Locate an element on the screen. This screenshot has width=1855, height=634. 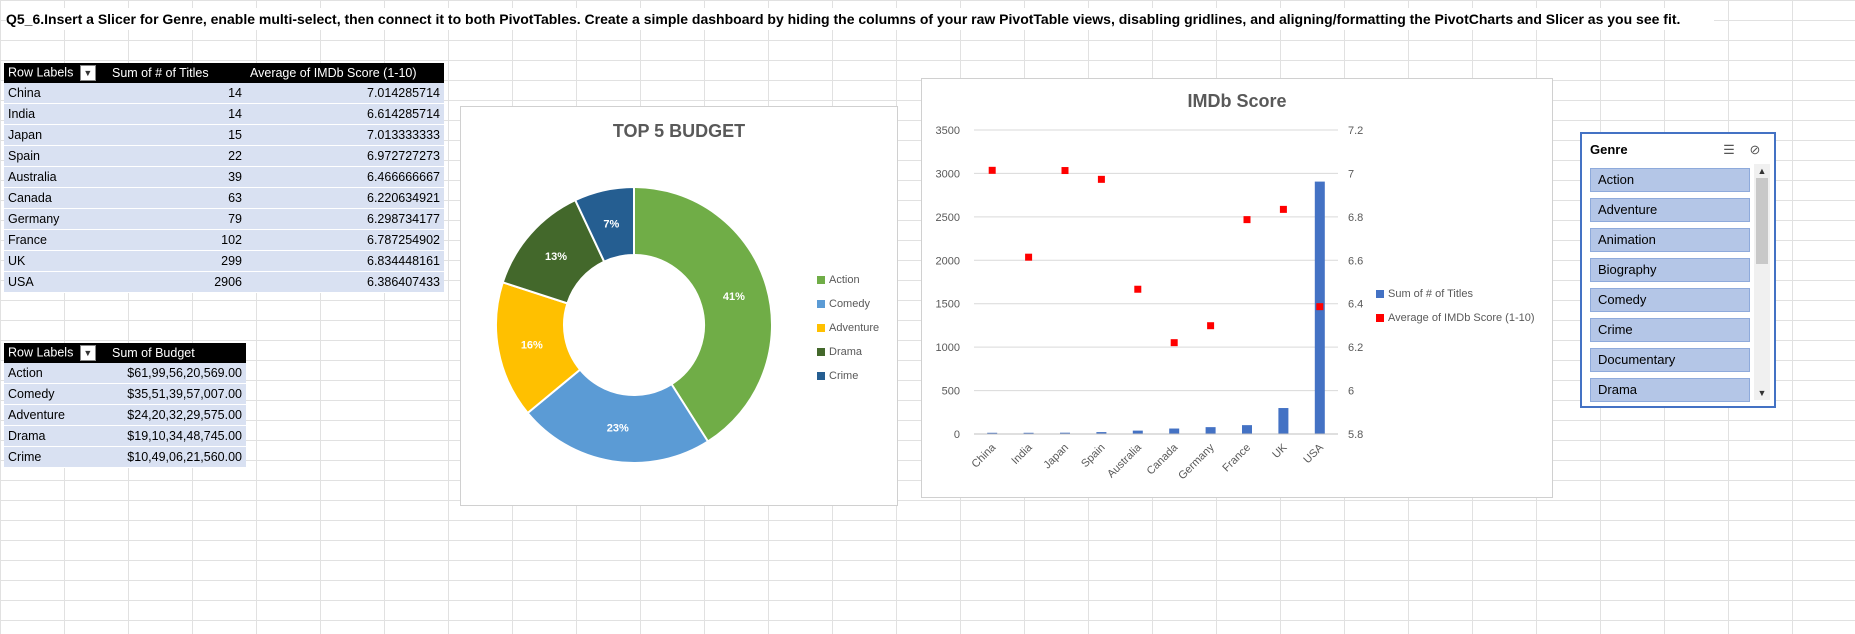
bar-australia is located at coordinates (1137, 432).